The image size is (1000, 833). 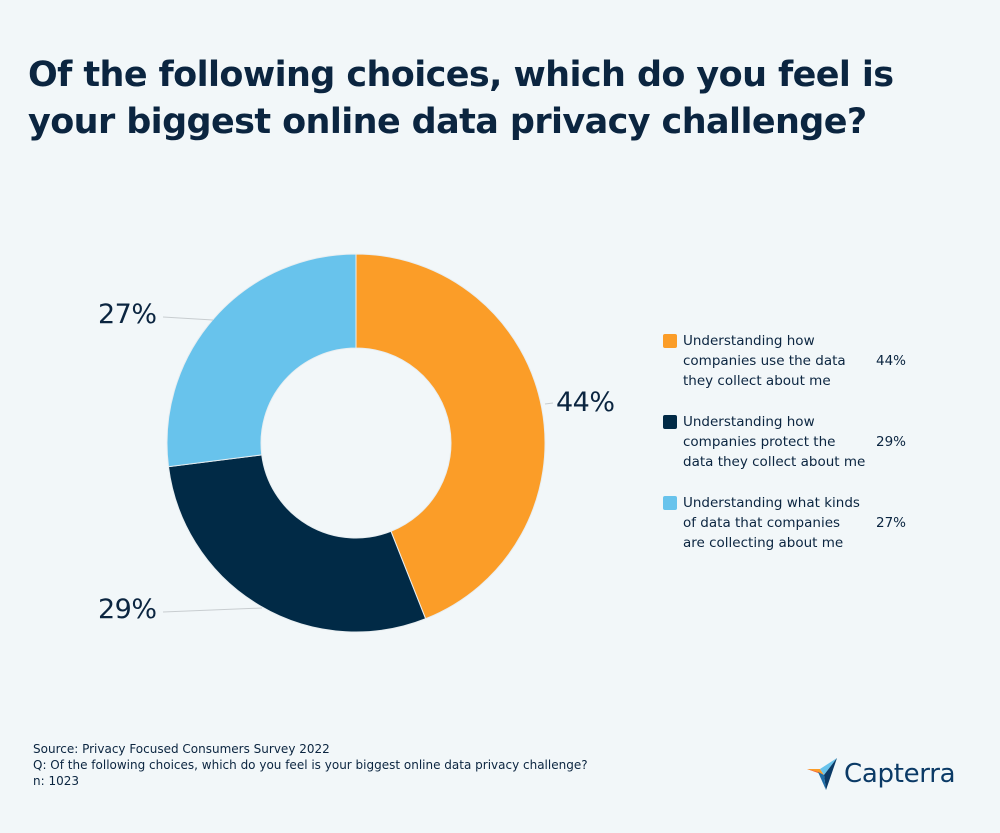 I want to click on slice-label-44: 44%, so click(x=585, y=402).